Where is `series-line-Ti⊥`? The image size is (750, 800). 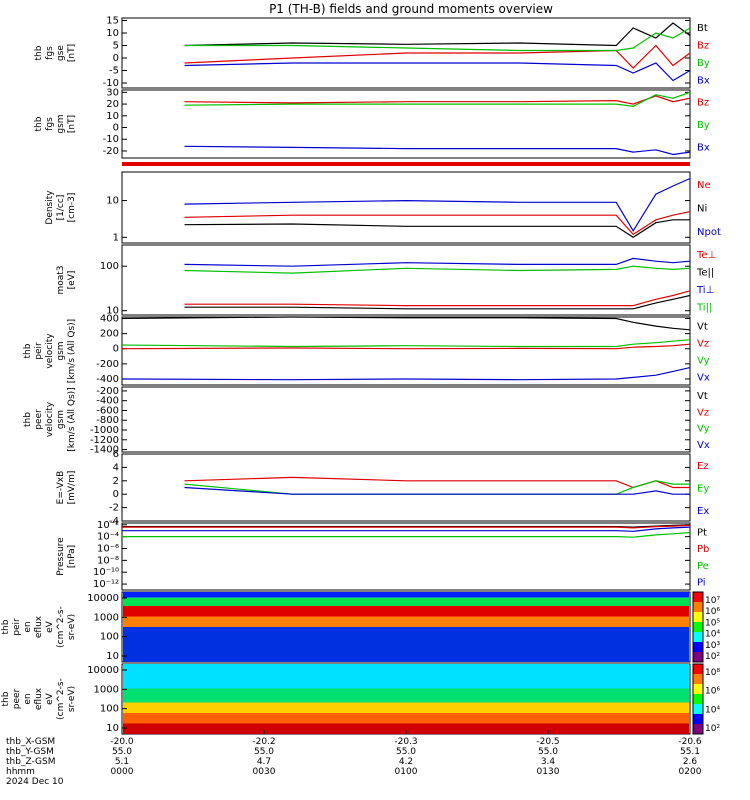
series-line-Ti⊥ is located at coordinates (437, 262).